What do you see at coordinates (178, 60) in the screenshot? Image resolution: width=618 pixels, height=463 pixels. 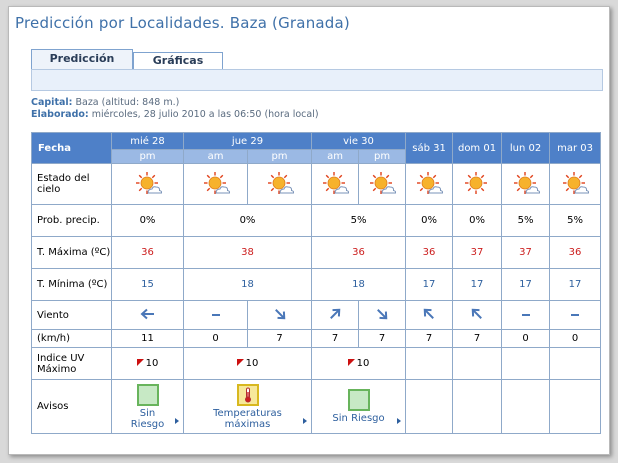 I see `tab-graficas: Gráficas` at bounding box center [178, 60].